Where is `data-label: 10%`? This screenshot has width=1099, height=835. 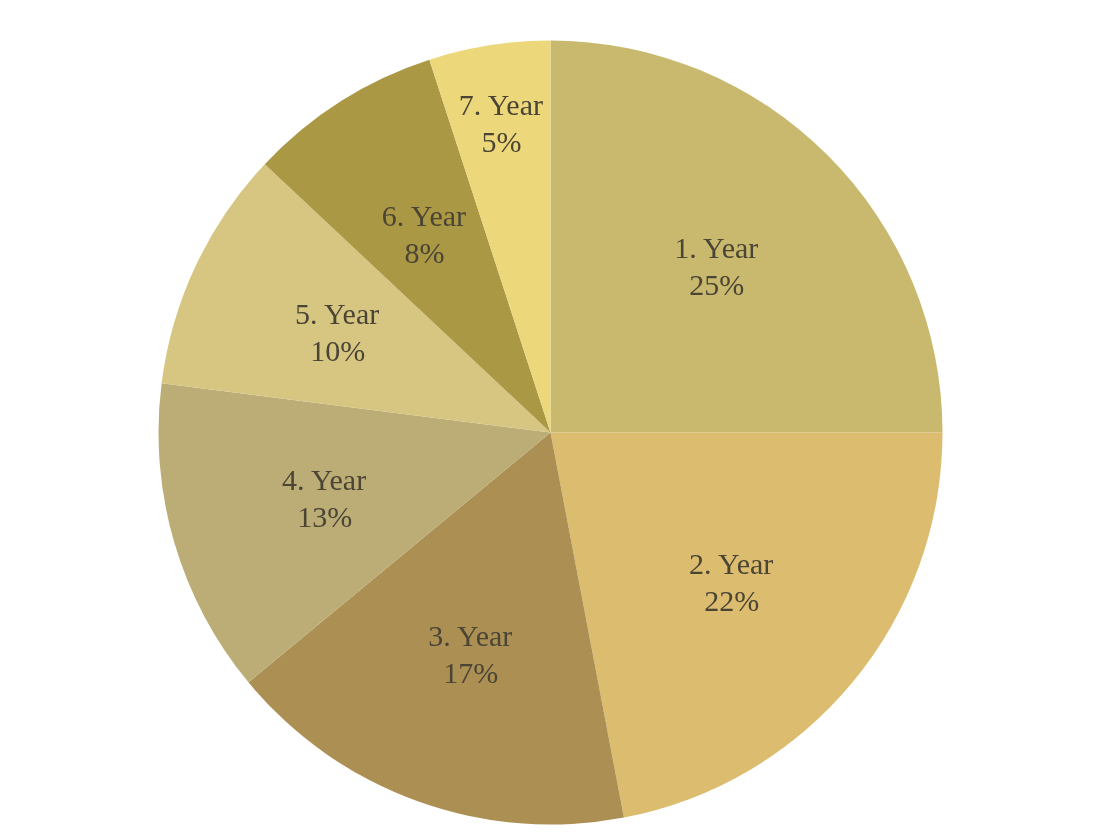 data-label: 10% is located at coordinates (338, 351).